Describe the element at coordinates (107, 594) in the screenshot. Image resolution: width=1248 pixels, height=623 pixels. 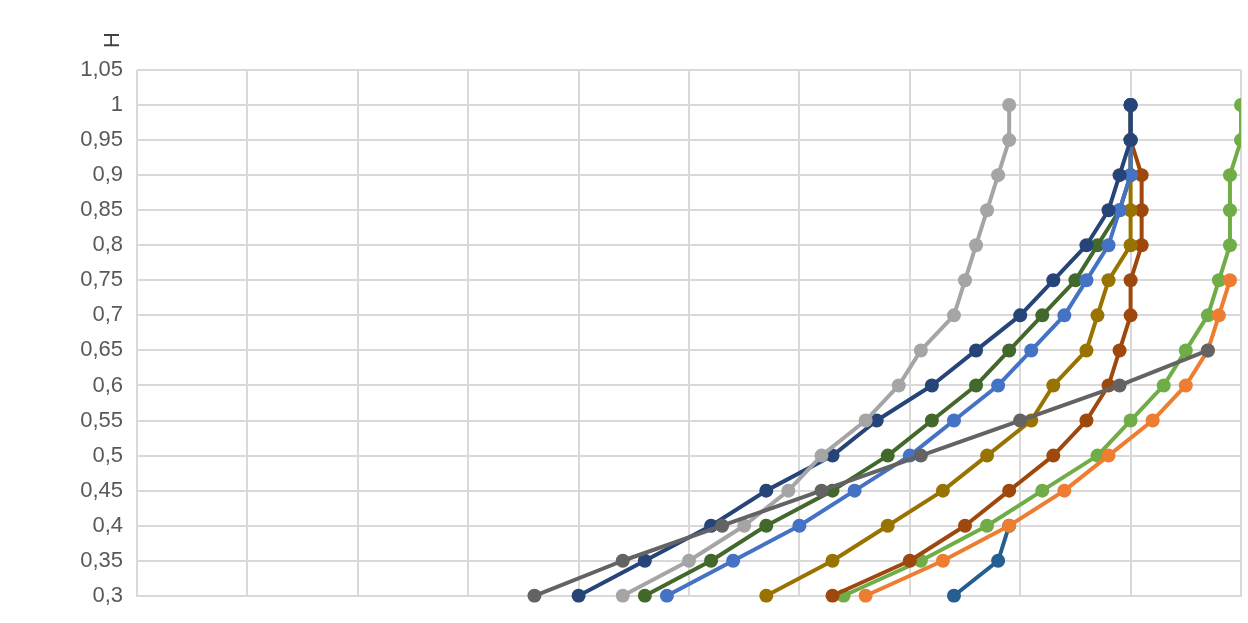
I see `y-tick-label: 0,3` at that location.